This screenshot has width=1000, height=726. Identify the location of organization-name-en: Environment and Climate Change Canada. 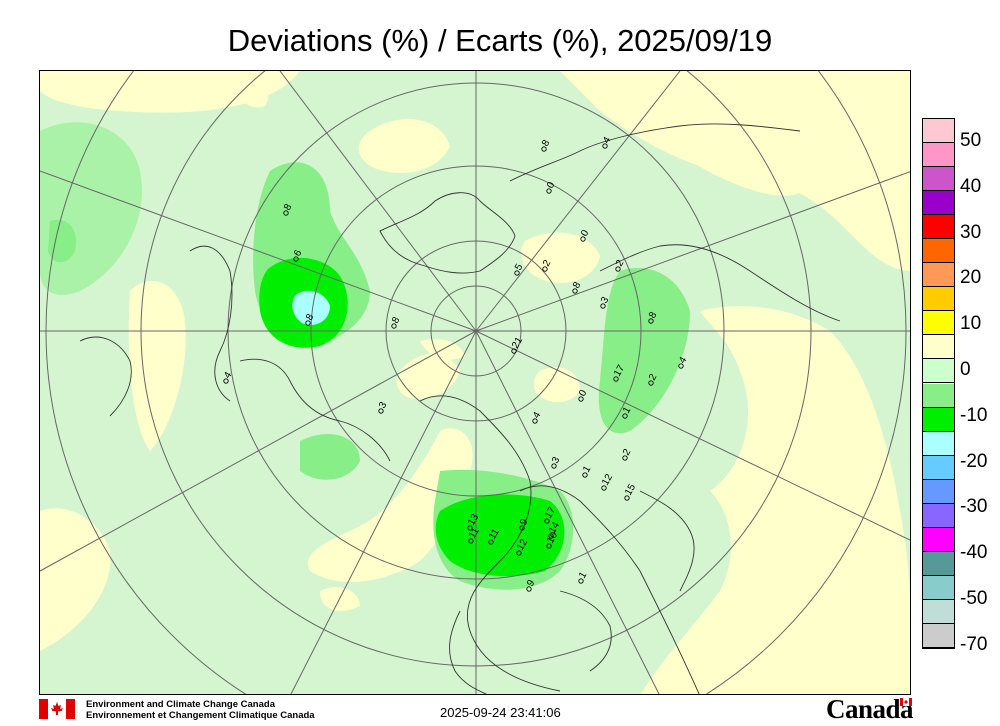
(180, 704).